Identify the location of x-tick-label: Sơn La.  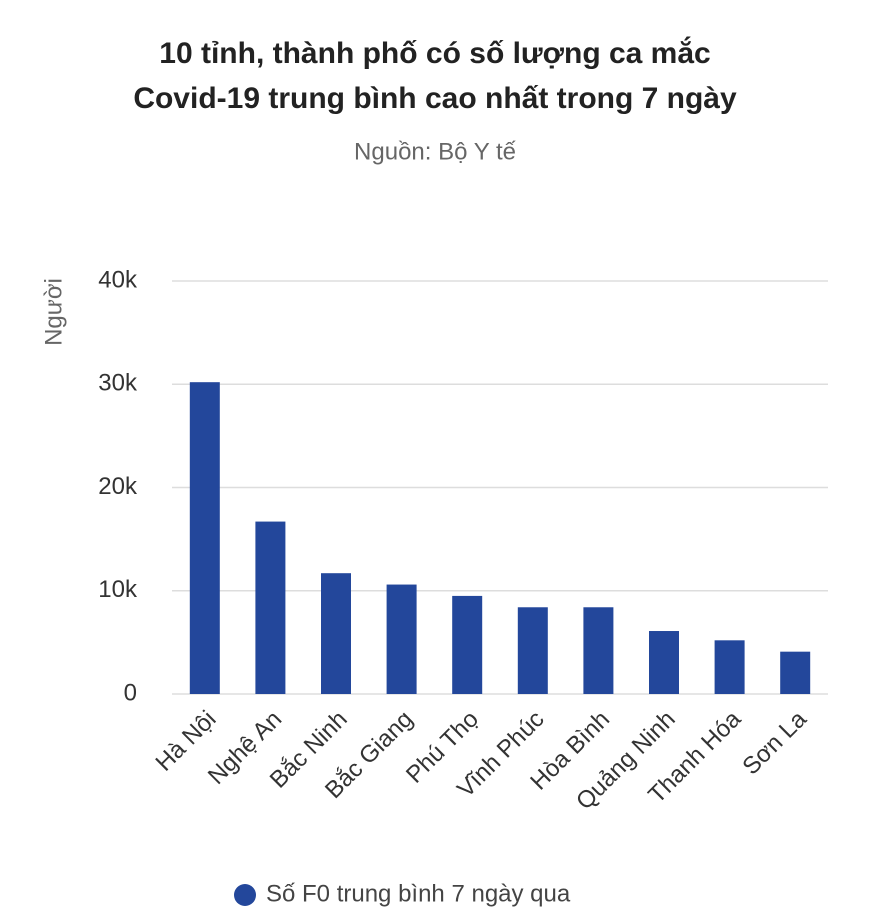
(774, 742).